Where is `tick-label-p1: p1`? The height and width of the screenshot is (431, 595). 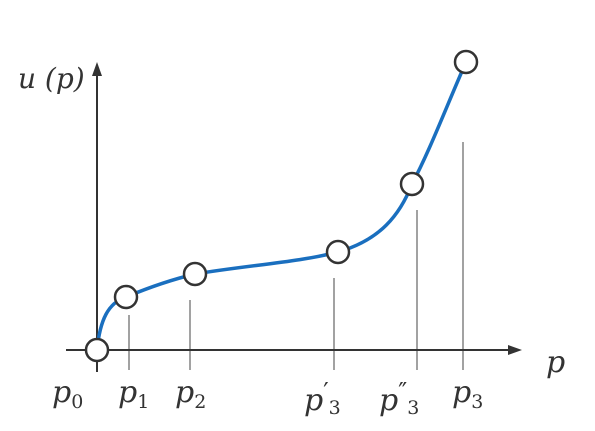
tick-label-p1: p1 is located at coordinates (133, 394).